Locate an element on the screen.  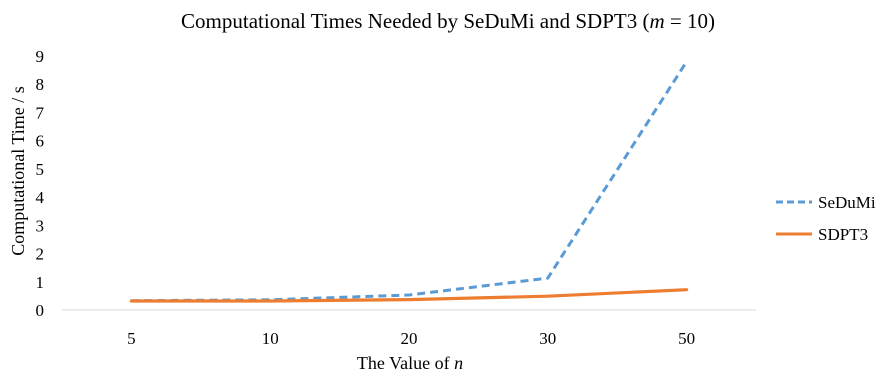
title-variable: m is located at coordinates (656, 21).